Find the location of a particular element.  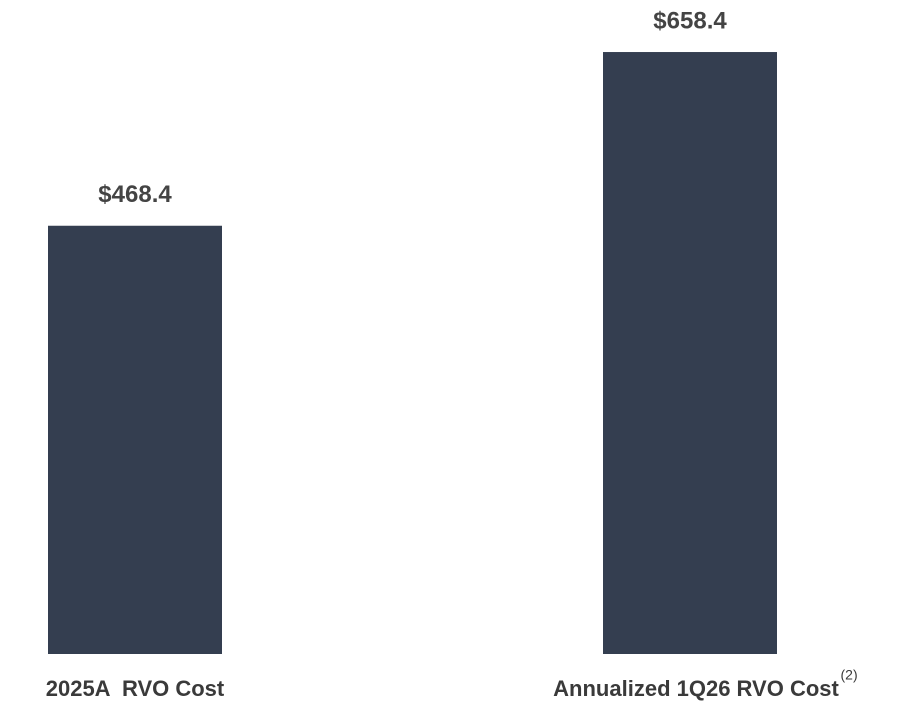

value-label: $468.4 is located at coordinates (135, 194).